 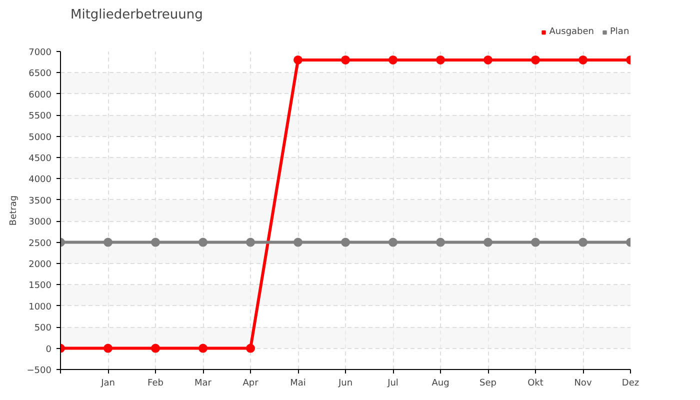 I want to click on x-tick-label: Jun, so click(x=345, y=383).